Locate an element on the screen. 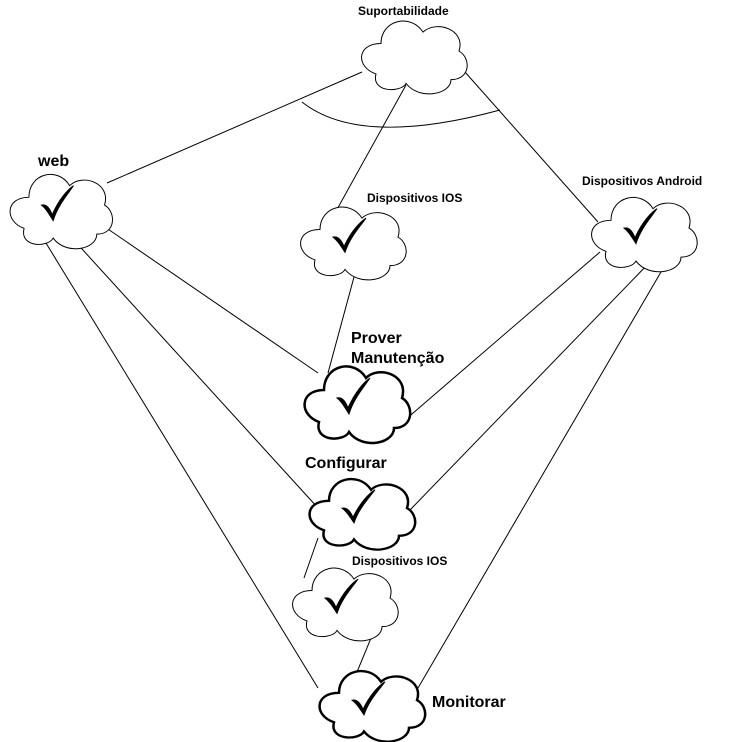  node-suportabilidade is located at coordinates (414, 57).